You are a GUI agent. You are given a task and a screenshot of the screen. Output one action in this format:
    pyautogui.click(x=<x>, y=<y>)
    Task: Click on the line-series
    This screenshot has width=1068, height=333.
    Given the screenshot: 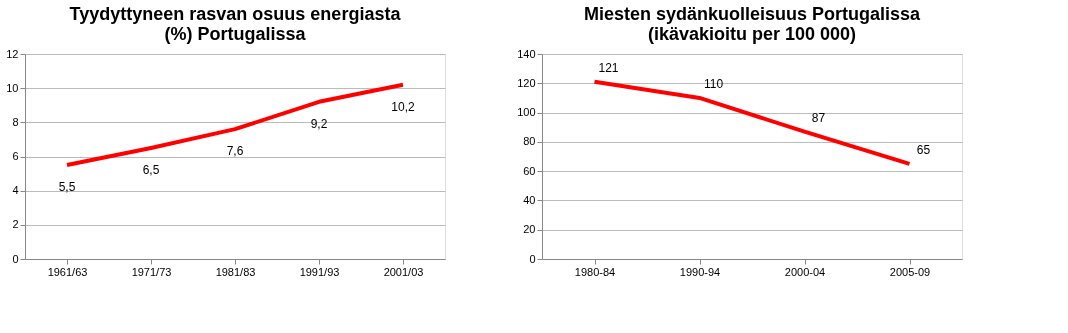 What is the action you would take?
    pyautogui.click(x=752, y=122)
    